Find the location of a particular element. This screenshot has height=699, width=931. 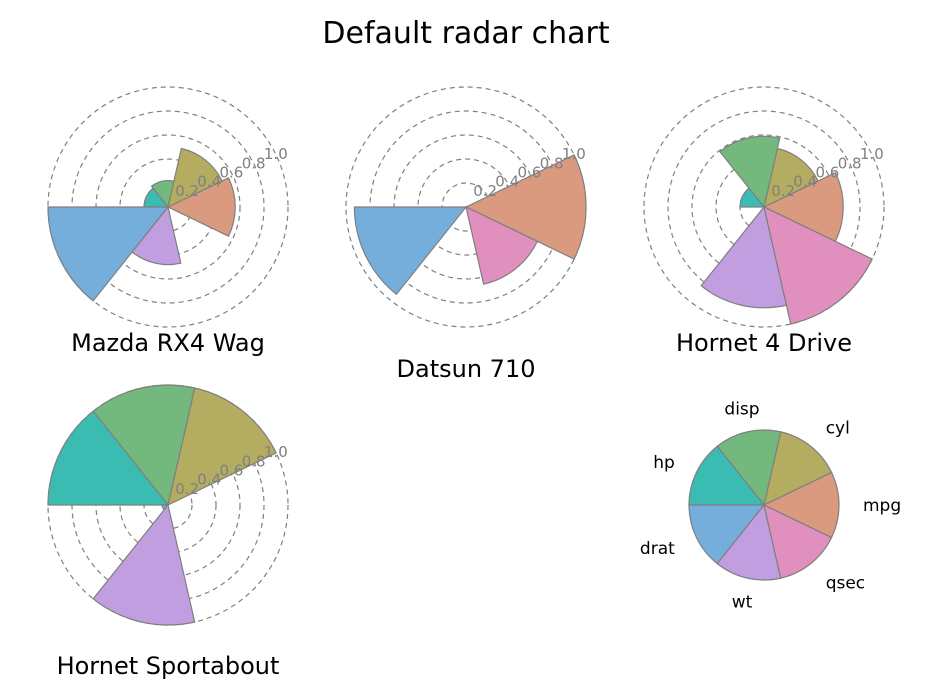

legend-label-drat: drat is located at coordinates (657, 549).